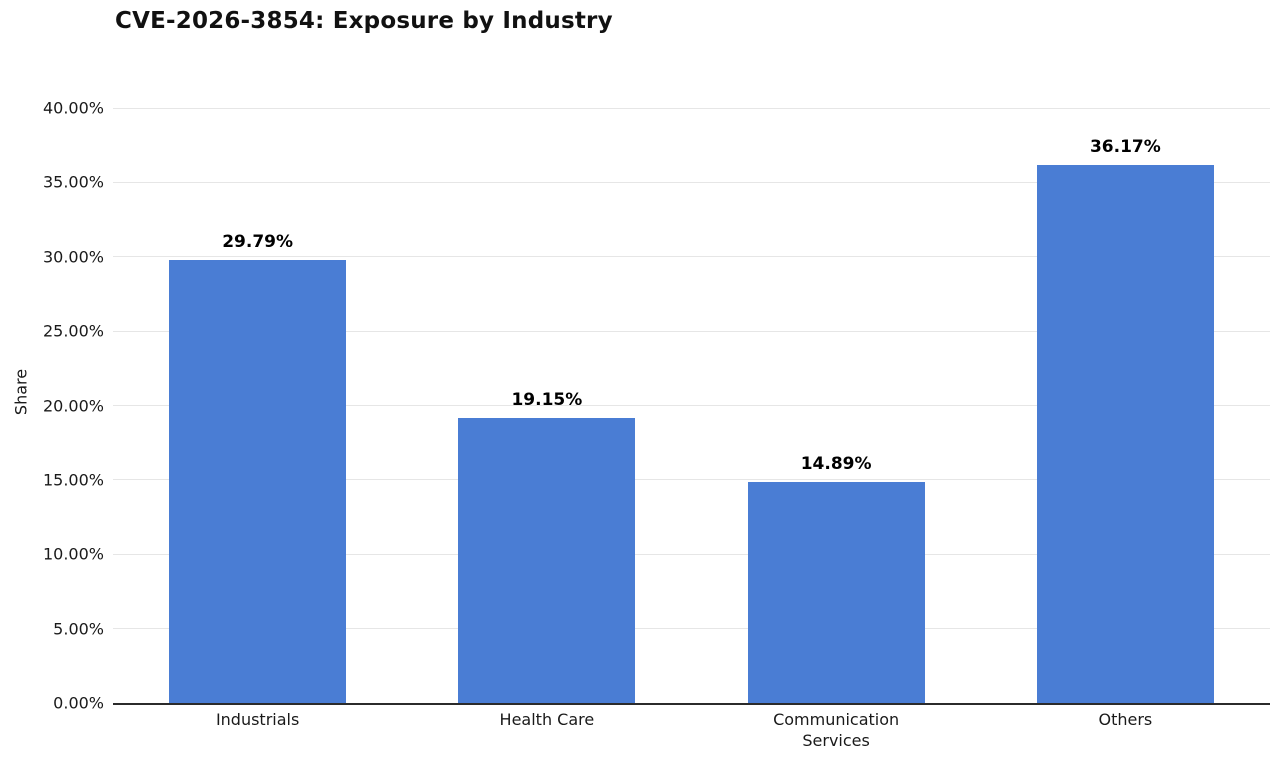  What do you see at coordinates (73, 554) in the screenshot?
I see `y-tick-label: 10.00%` at bounding box center [73, 554].